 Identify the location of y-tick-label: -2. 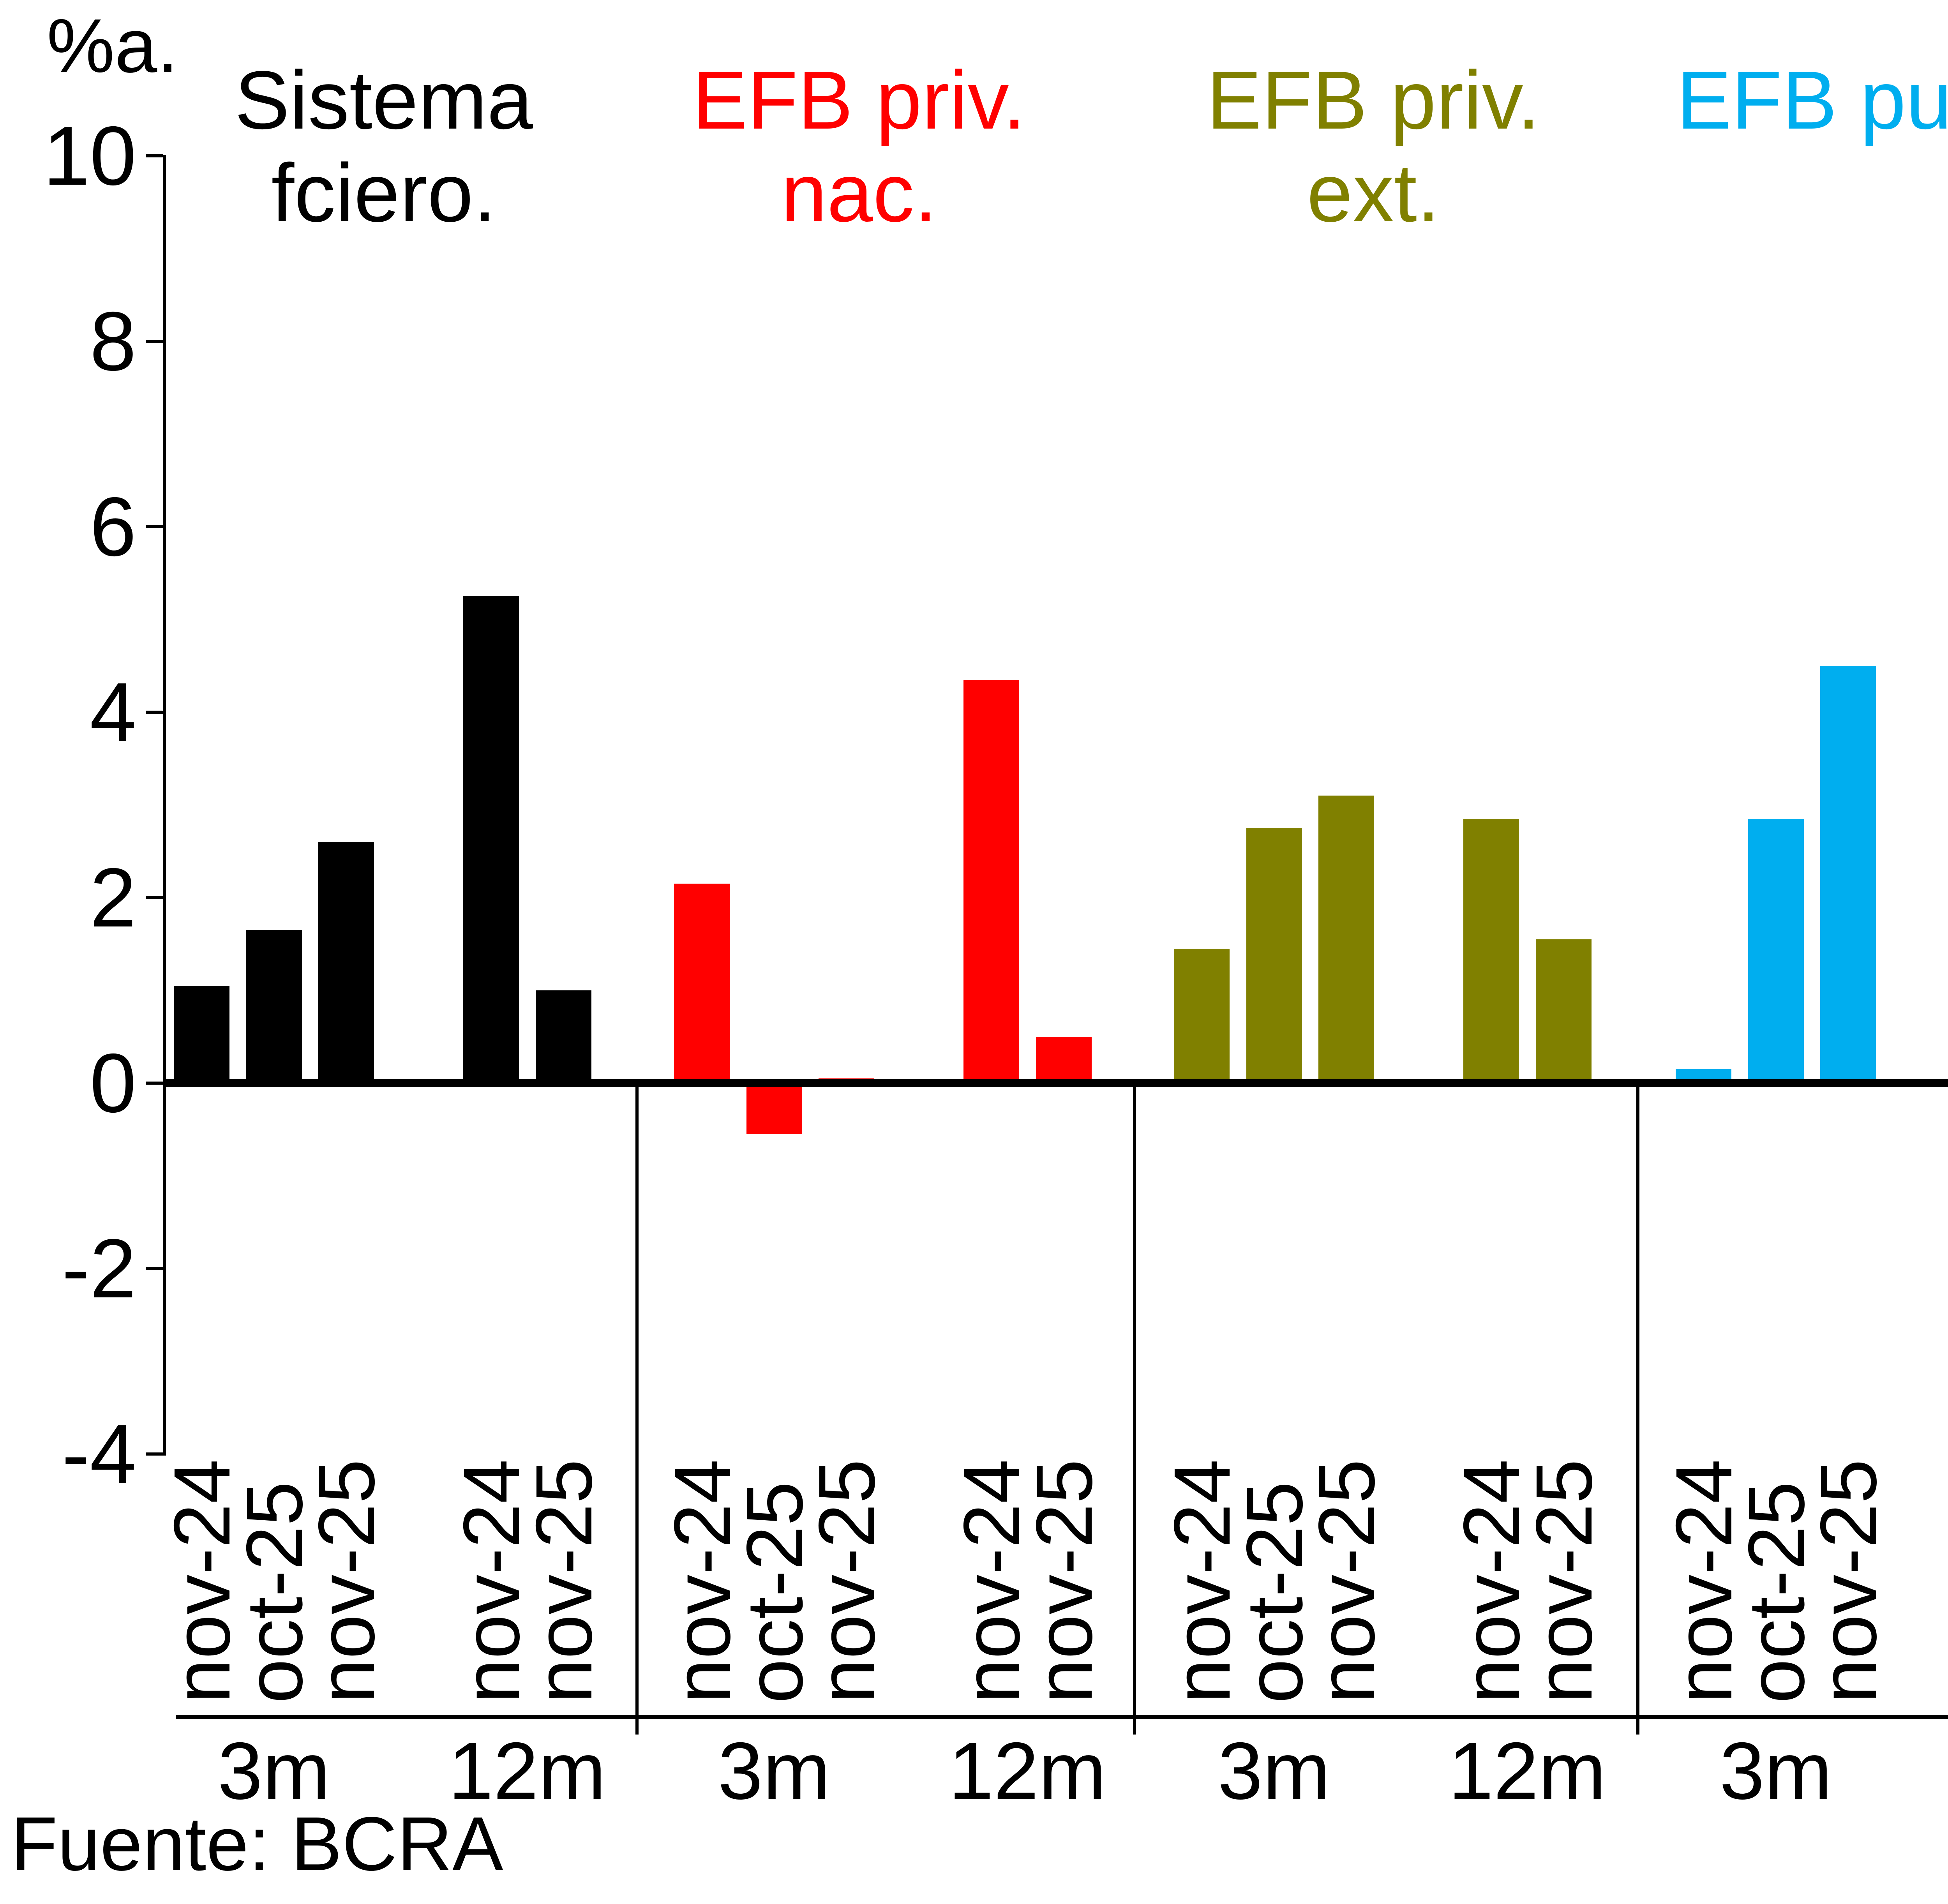
(99, 1268).